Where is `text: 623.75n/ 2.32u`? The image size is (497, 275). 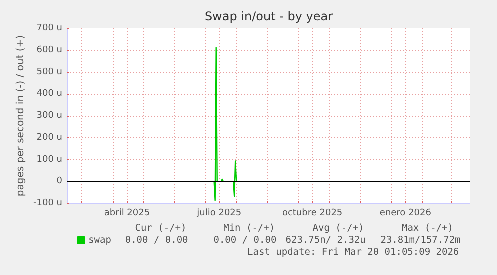 text: 623.75n/ 2.32u is located at coordinates (326, 240).